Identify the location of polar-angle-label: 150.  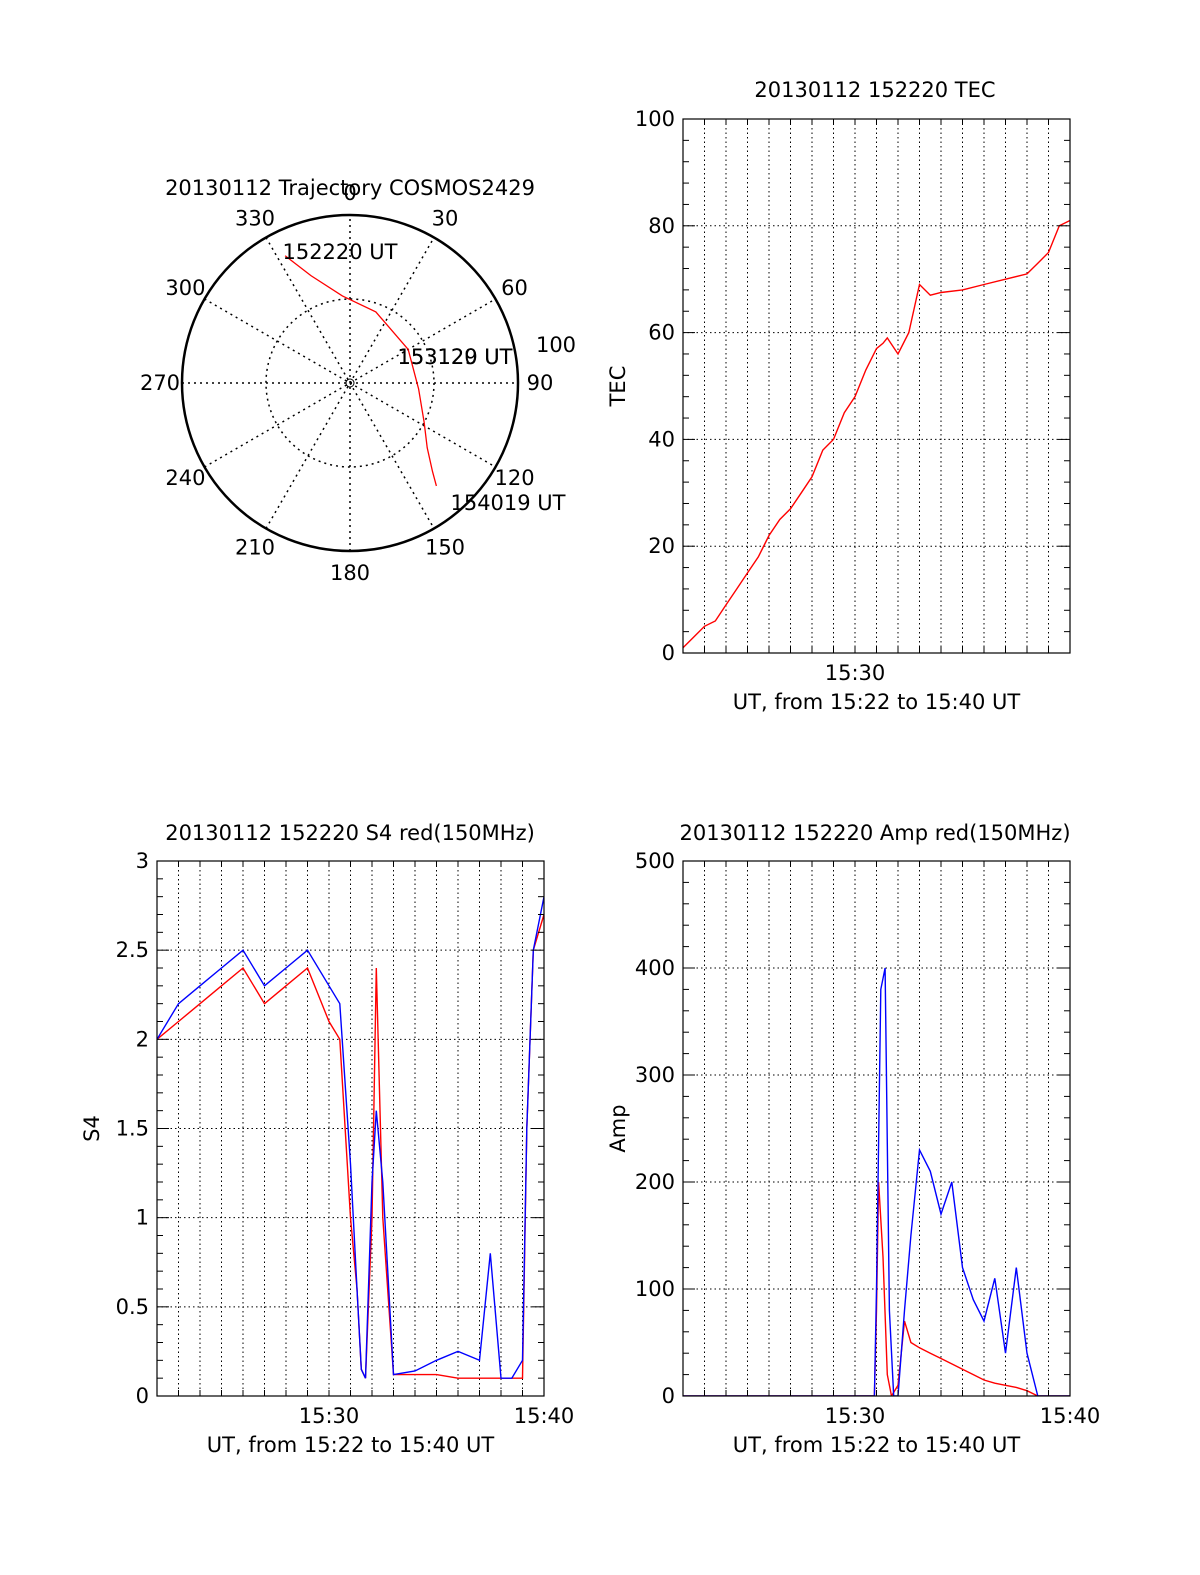
(445, 548).